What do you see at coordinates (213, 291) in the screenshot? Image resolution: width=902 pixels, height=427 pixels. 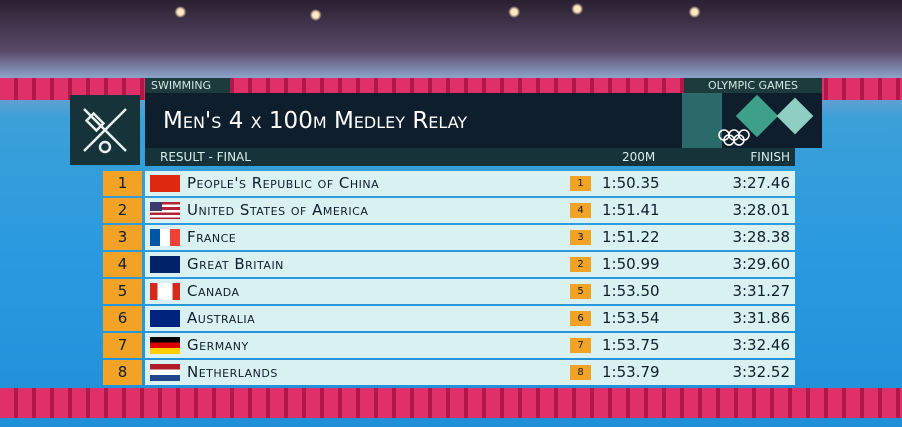 I see `country-name: Canada` at bounding box center [213, 291].